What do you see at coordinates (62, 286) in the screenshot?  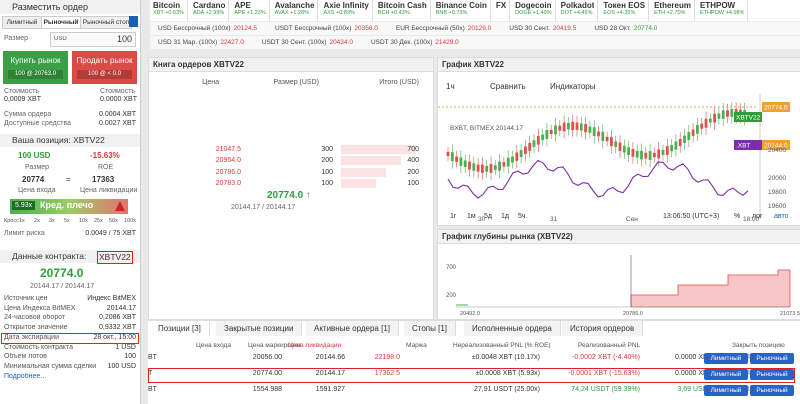 I see `contract-marks: 20144.17 / 20144.17` at bounding box center [62, 286].